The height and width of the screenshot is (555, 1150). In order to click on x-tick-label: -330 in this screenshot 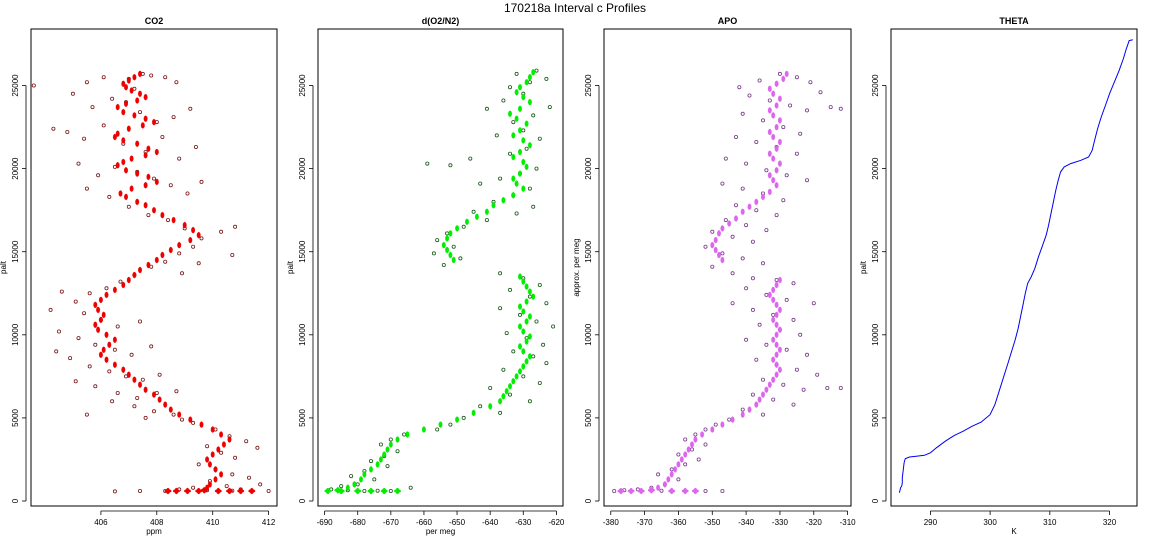, I will do `click(780, 522)`.